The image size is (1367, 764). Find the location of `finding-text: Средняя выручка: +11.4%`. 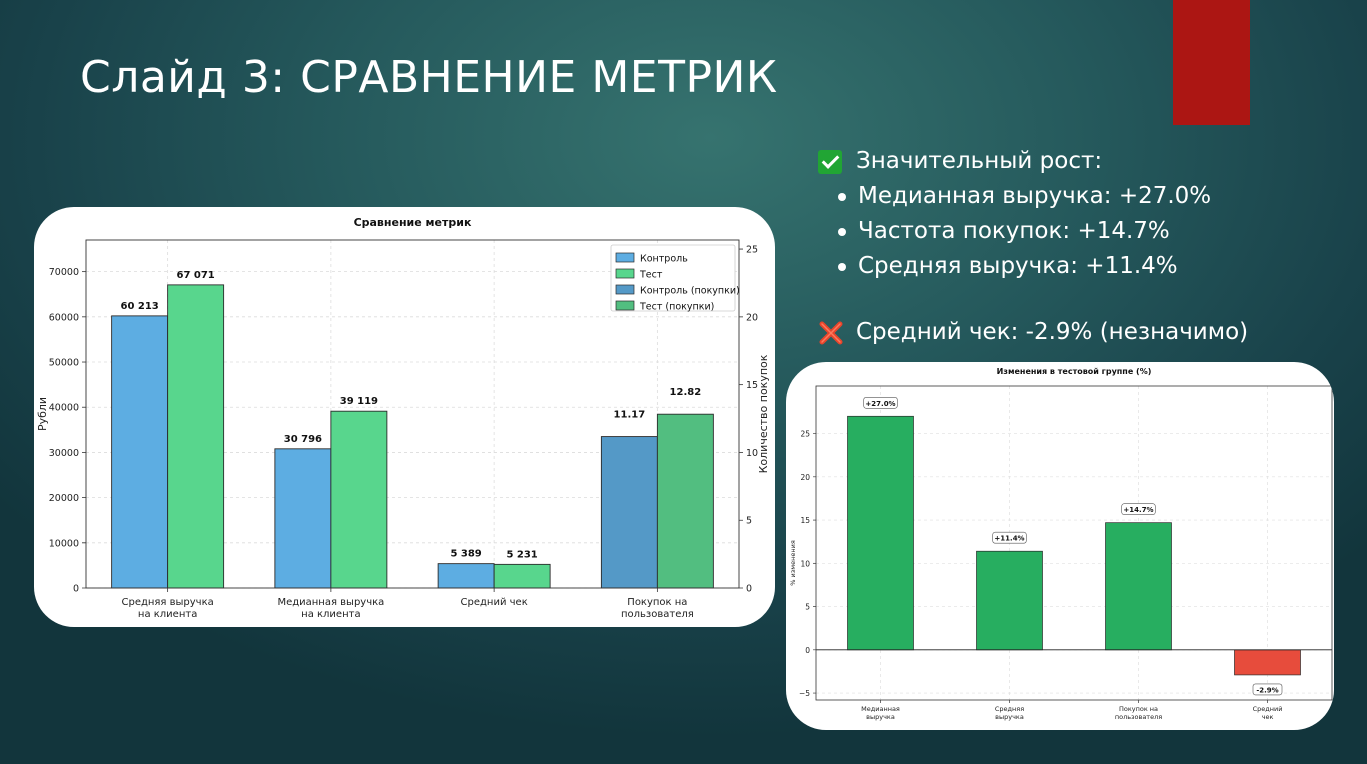

finding-text: Средняя выручка: +11.4% is located at coordinates (1018, 266).